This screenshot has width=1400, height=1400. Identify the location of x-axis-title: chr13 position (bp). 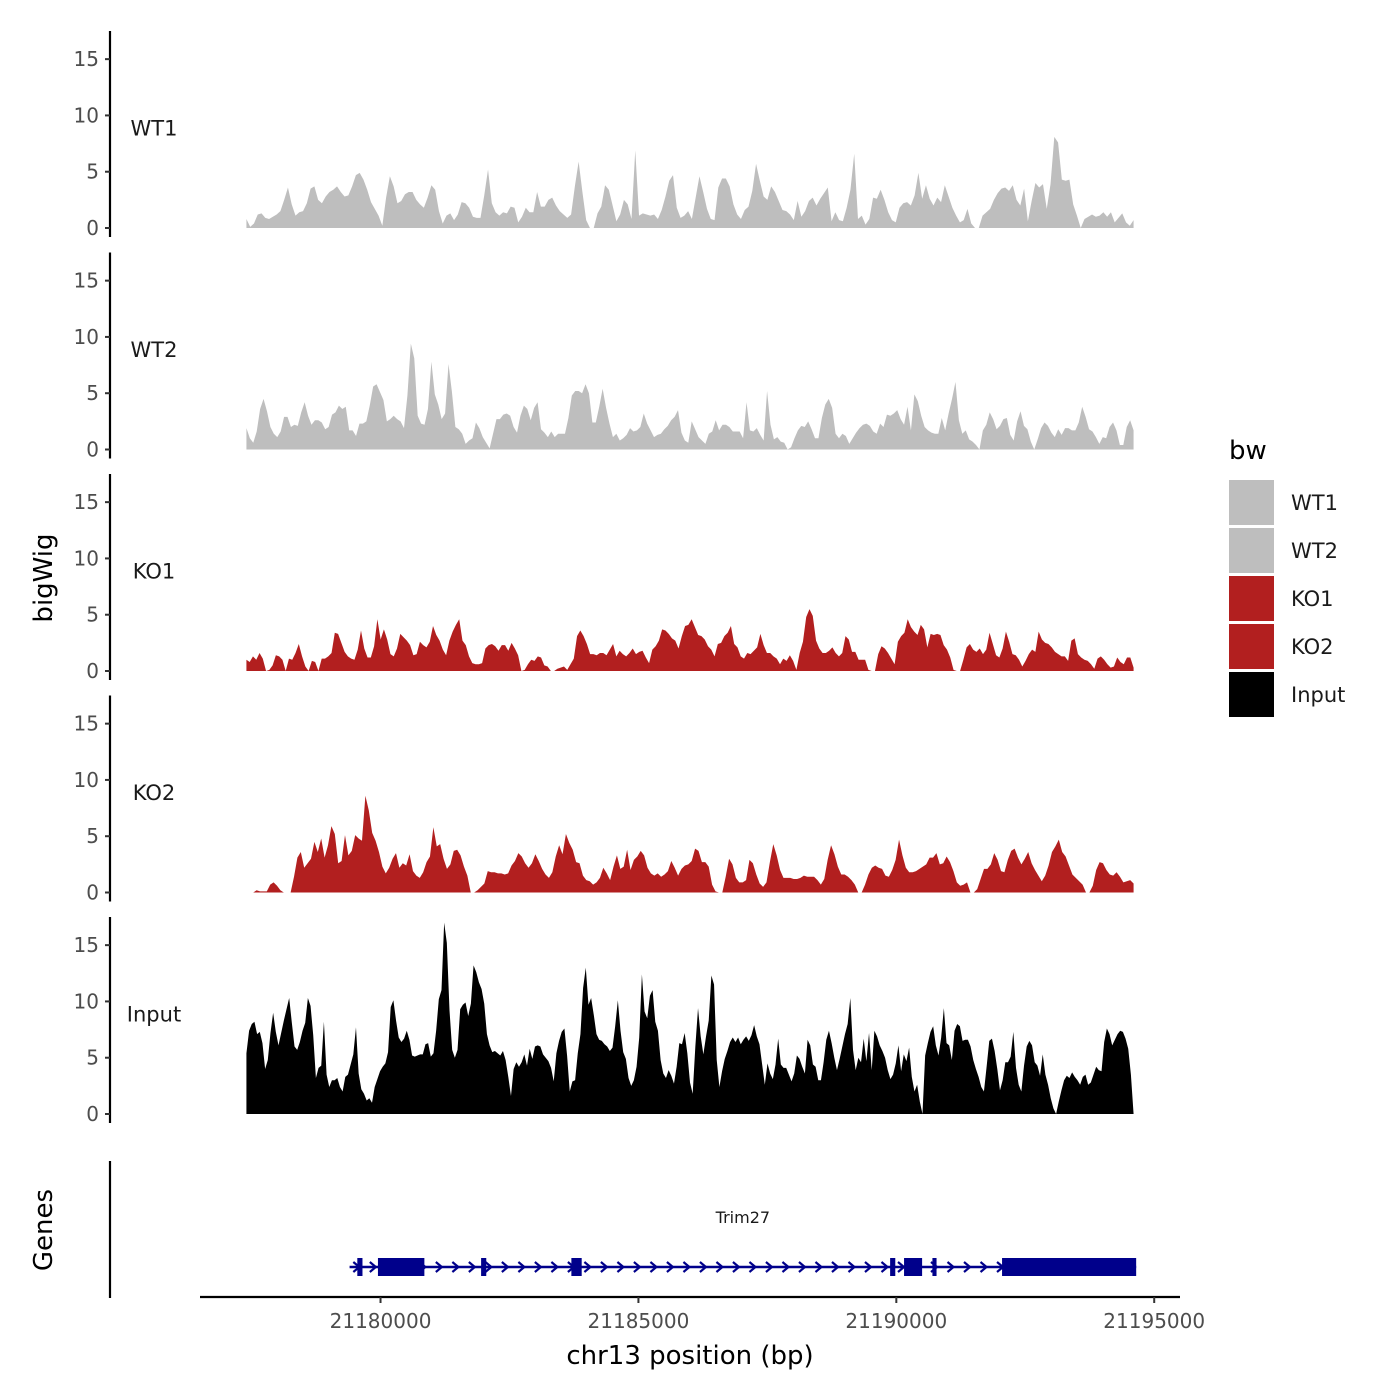
(689, 1356).